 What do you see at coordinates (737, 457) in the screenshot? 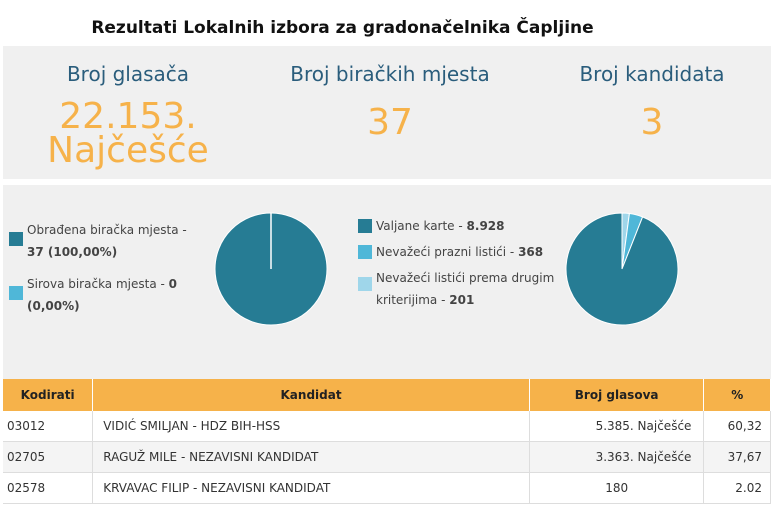
I see `cell-percent: 37,67` at bounding box center [737, 457].